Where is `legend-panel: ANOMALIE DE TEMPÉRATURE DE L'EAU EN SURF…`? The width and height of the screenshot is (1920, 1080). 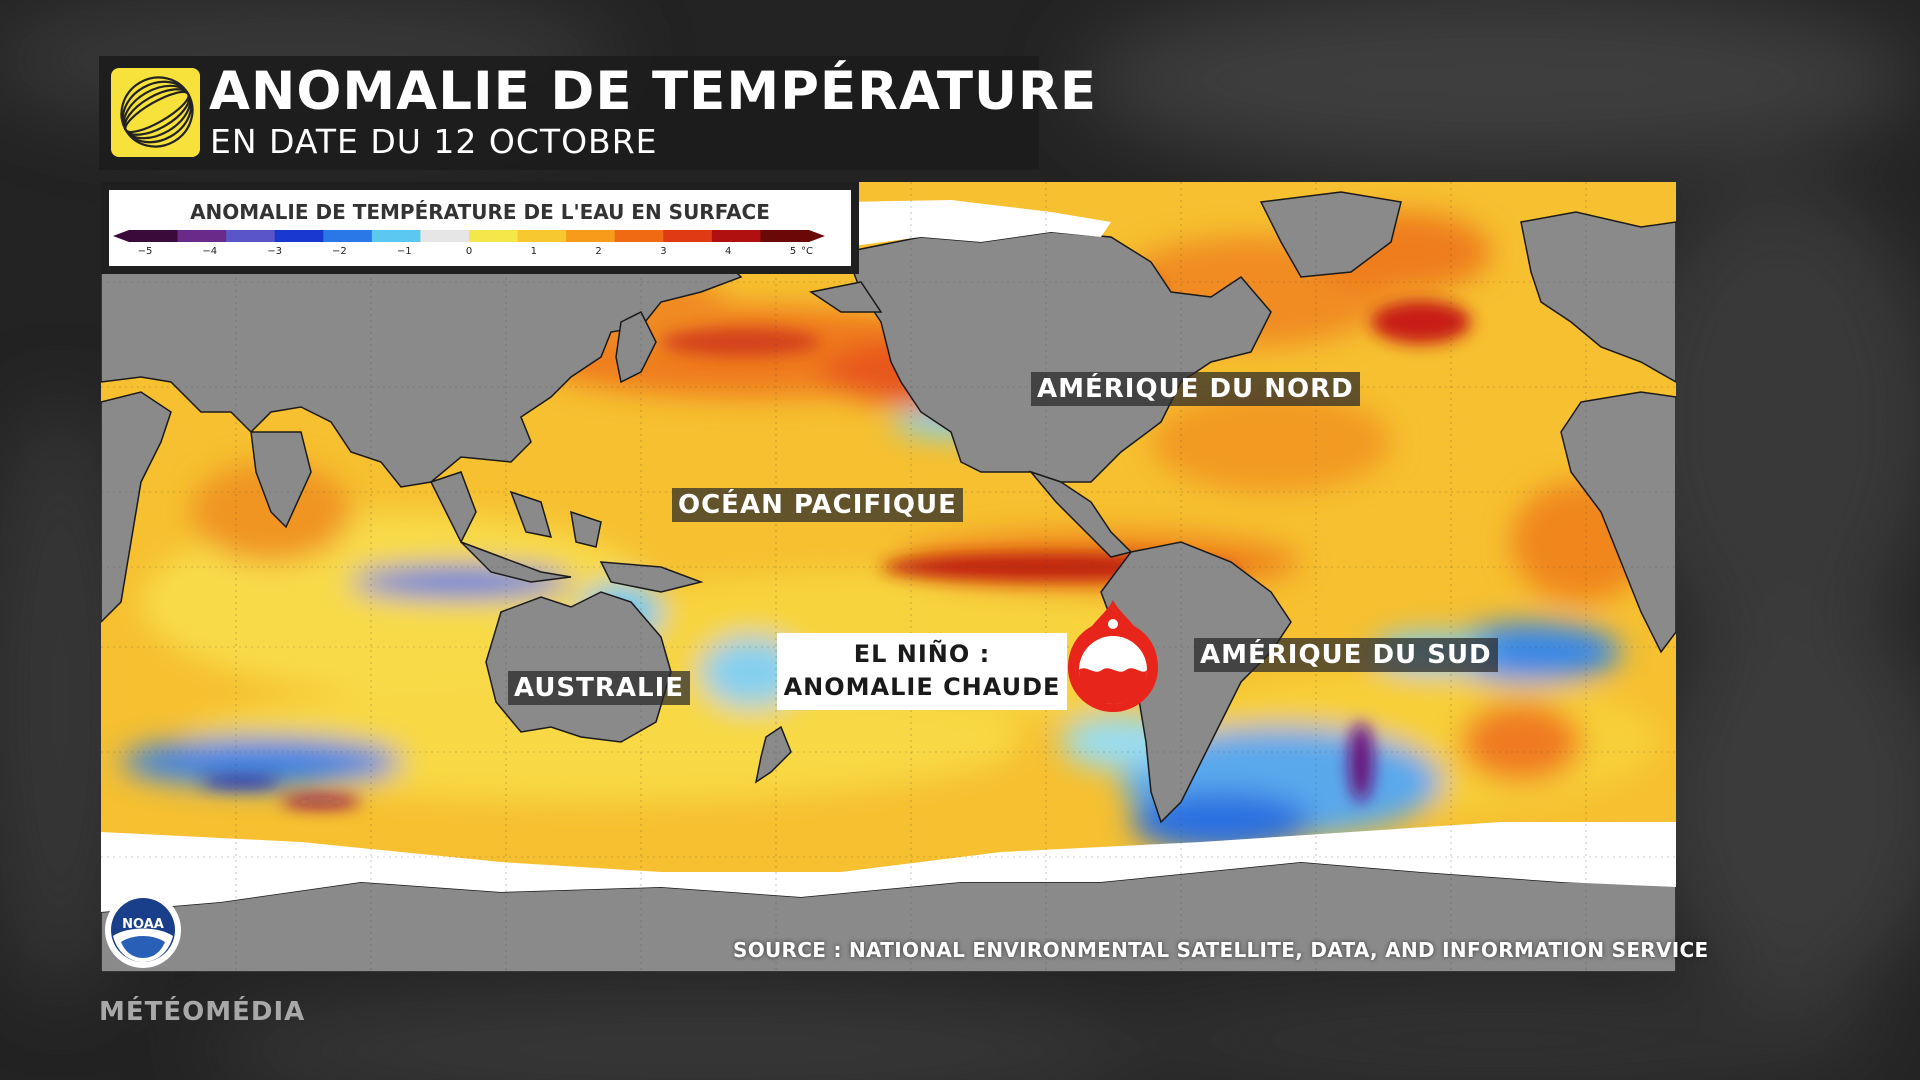 legend-panel: ANOMALIE DE TEMPÉRATURE DE L'EAU EN SURF… is located at coordinates (480, 228).